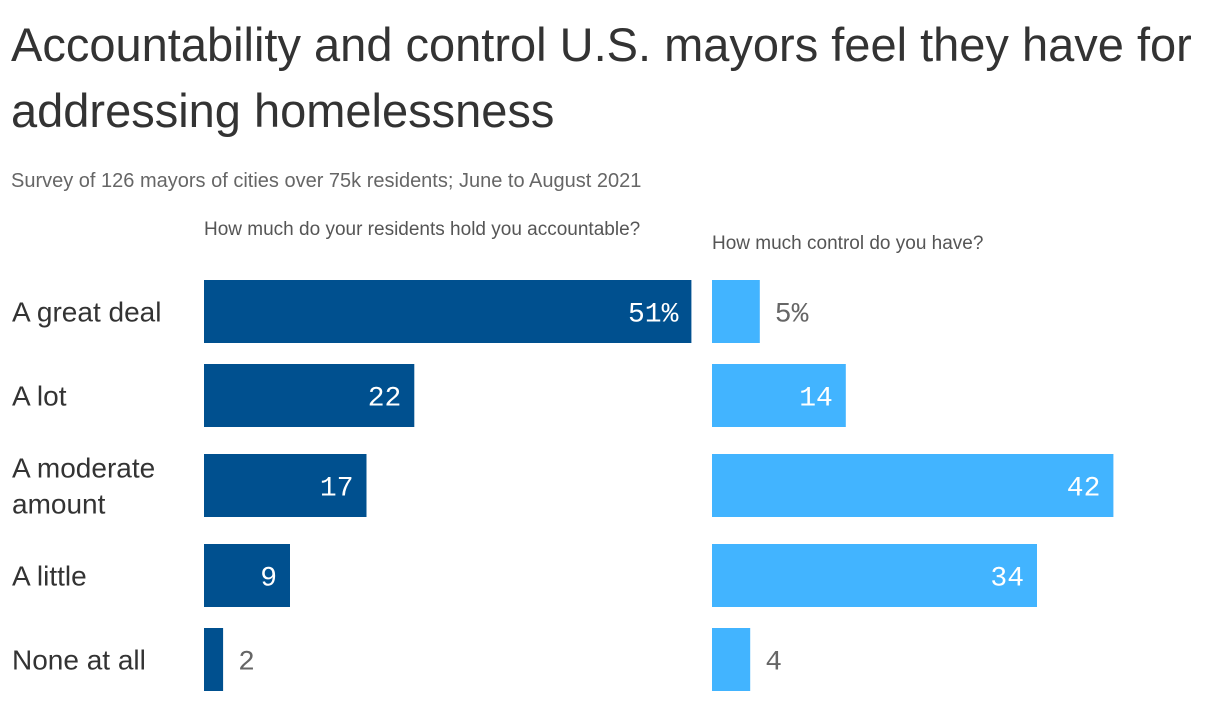 The width and height of the screenshot is (1220, 702). Describe the element at coordinates (653, 315) in the screenshot. I see `accountable-value-label: 51%` at that location.